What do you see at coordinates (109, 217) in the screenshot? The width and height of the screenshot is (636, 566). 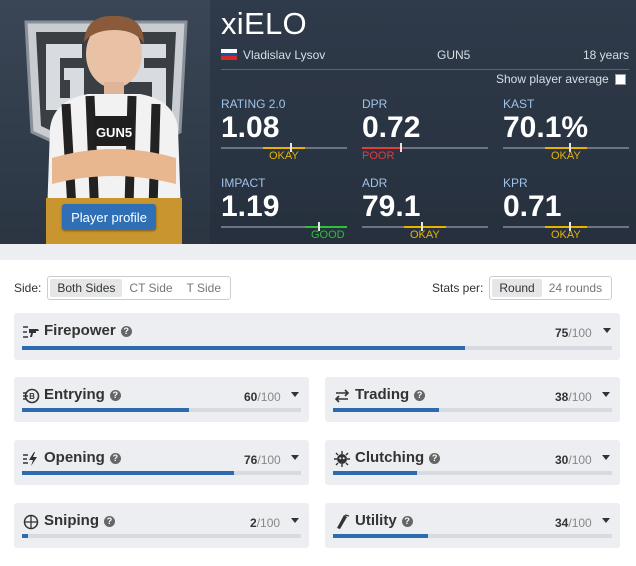 I see `player-profile-button: Player profile` at bounding box center [109, 217].